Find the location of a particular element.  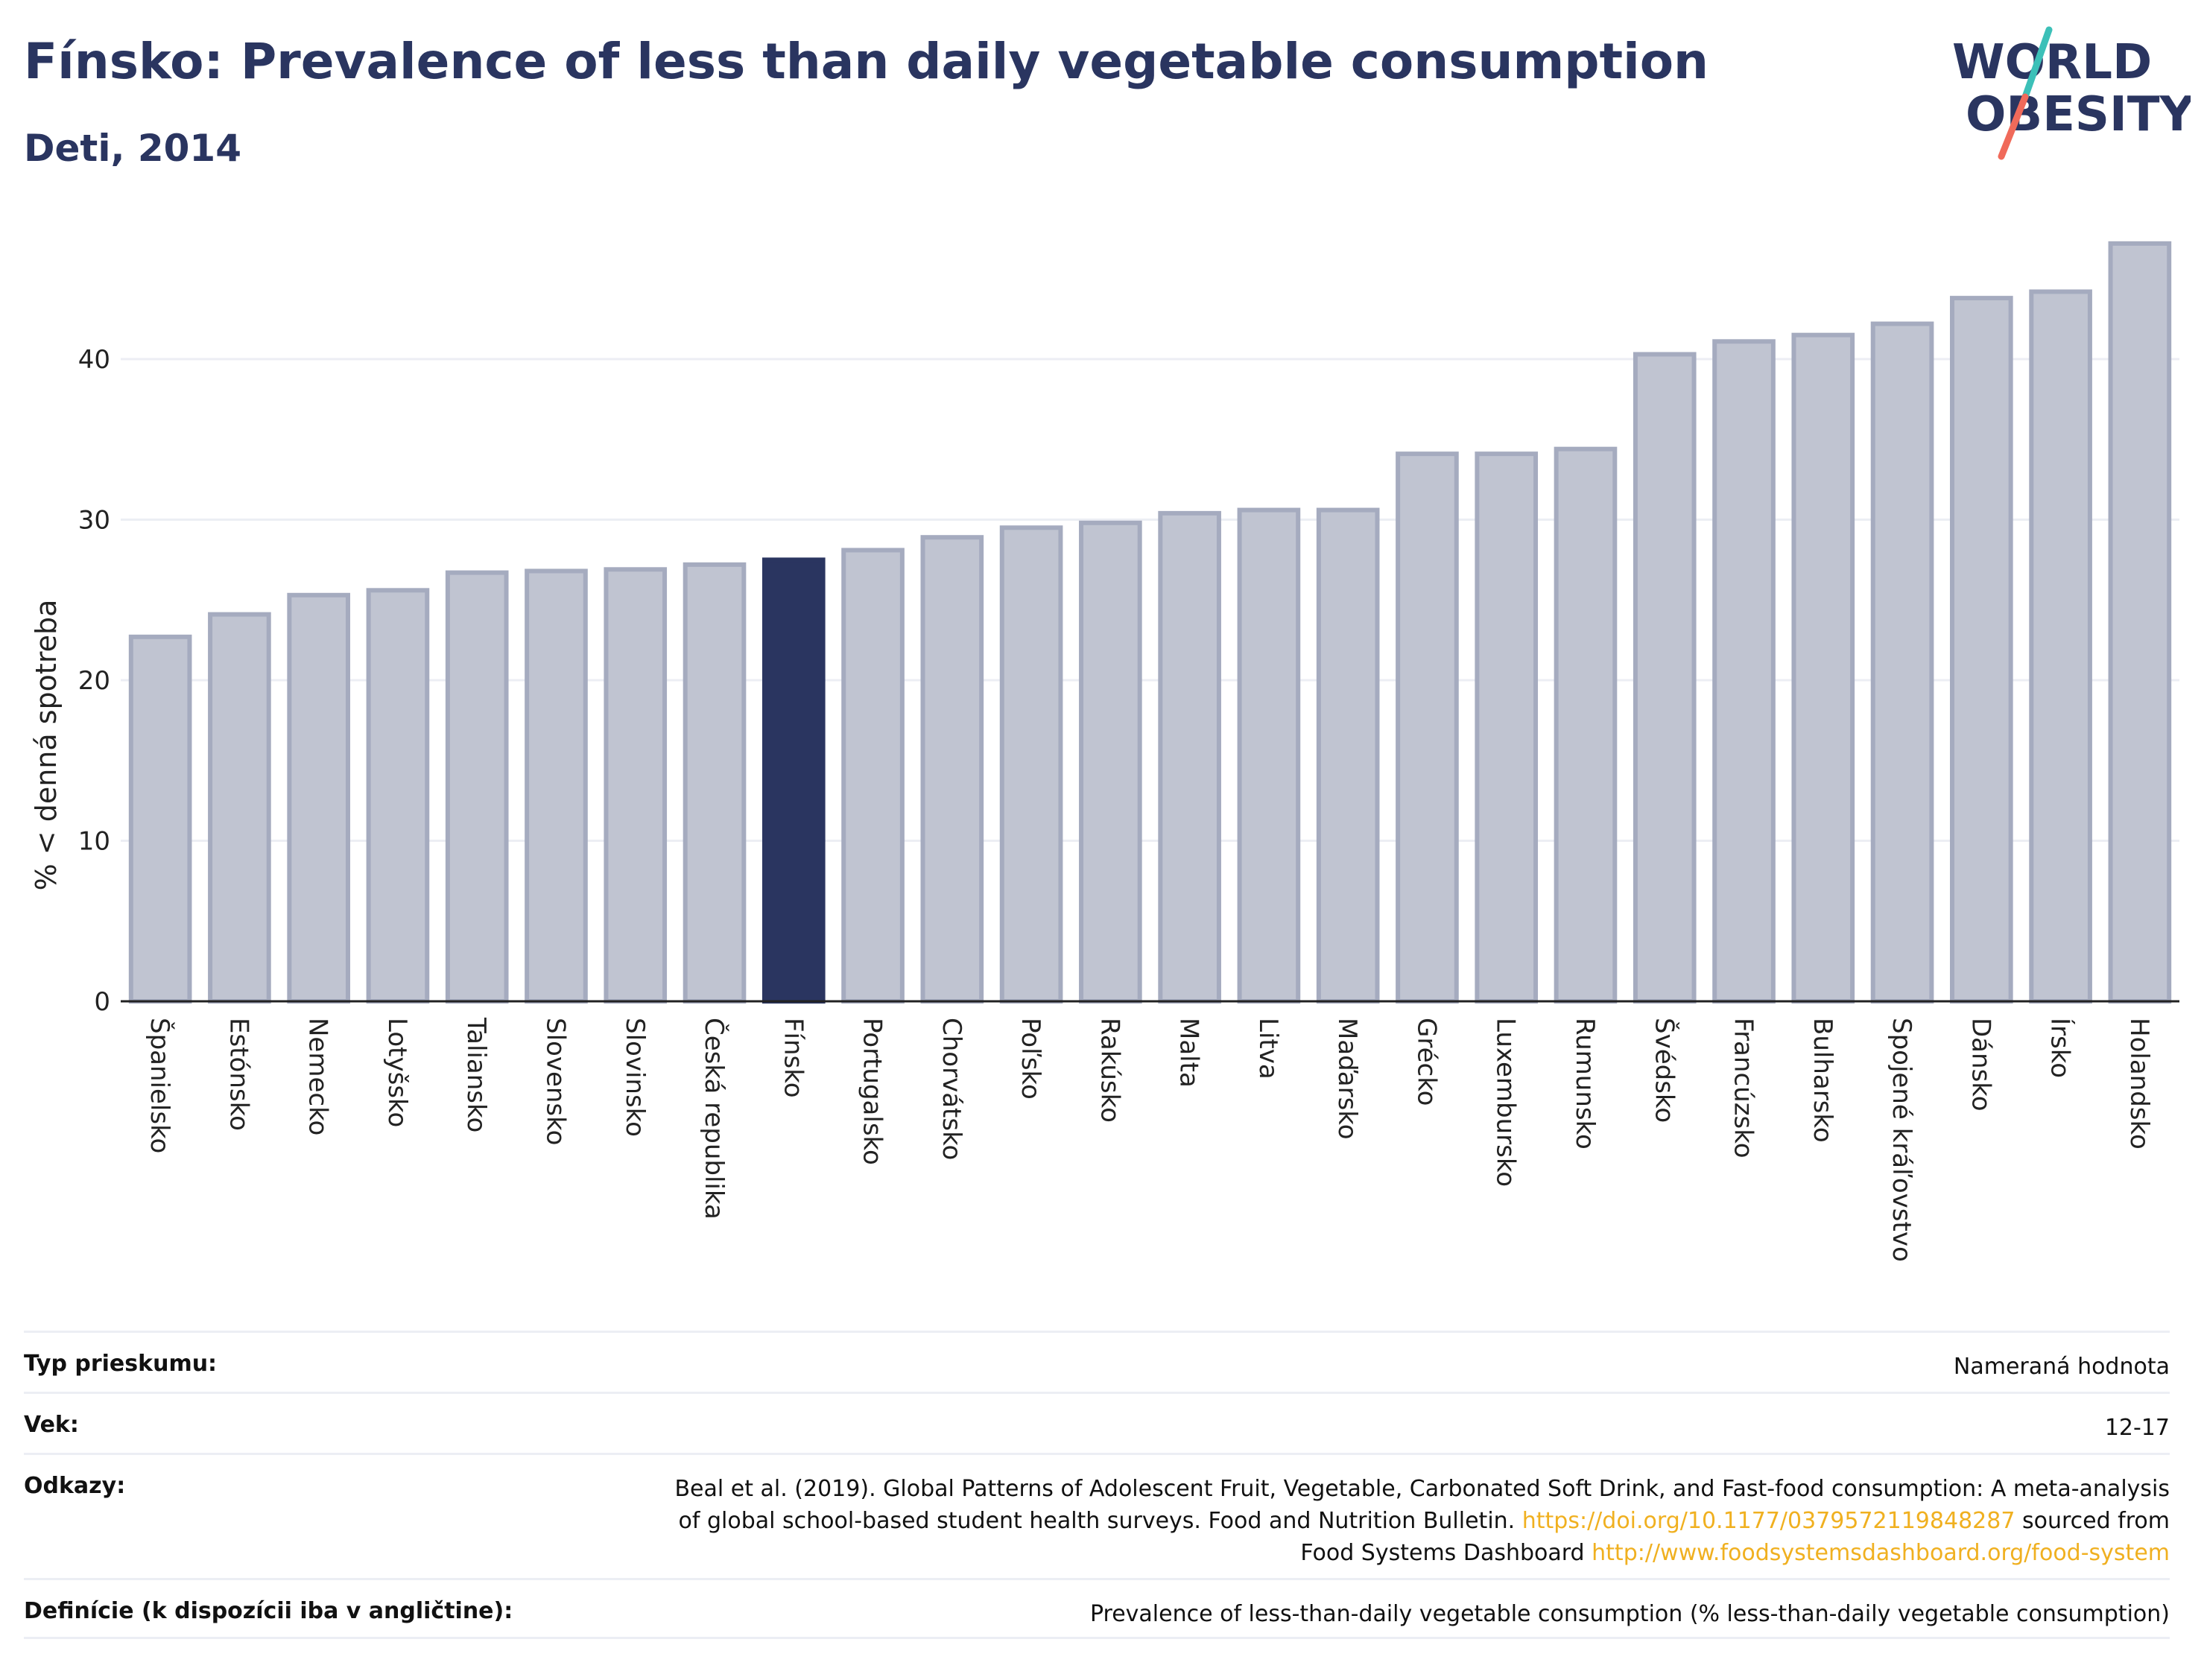

reference-line-3-text: Food Systems Dashboard is located at coordinates (1442, 1553).